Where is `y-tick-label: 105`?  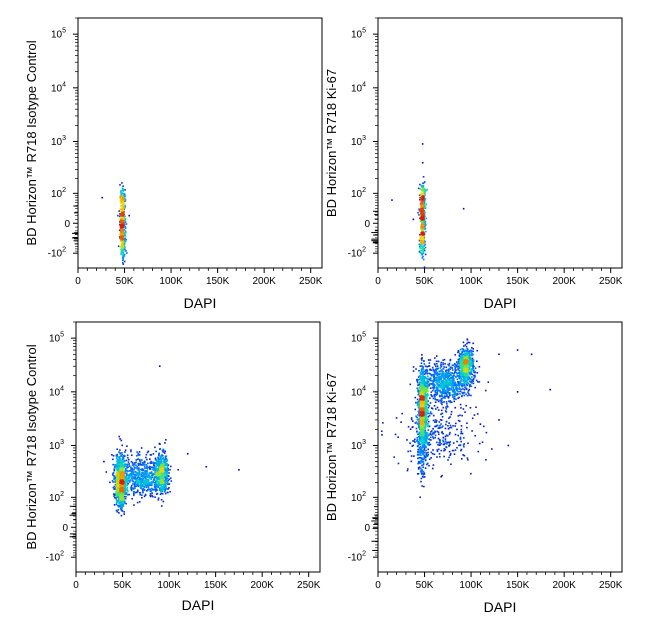
y-tick-label: 105 is located at coordinates (56, 338).